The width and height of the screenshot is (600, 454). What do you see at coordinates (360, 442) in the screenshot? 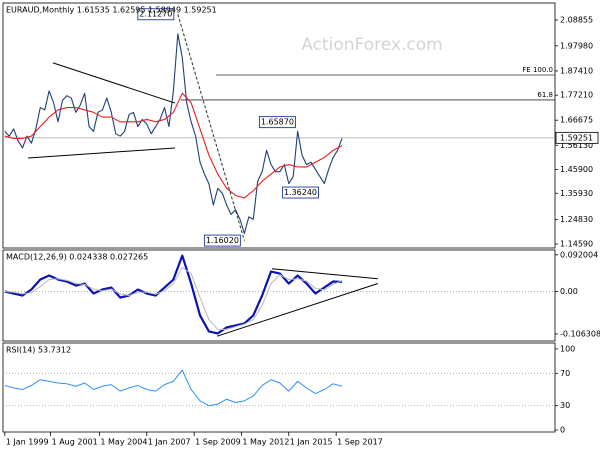
I see `x-tick-label: 1 Sep 2017` at bounding box center [360, 442].